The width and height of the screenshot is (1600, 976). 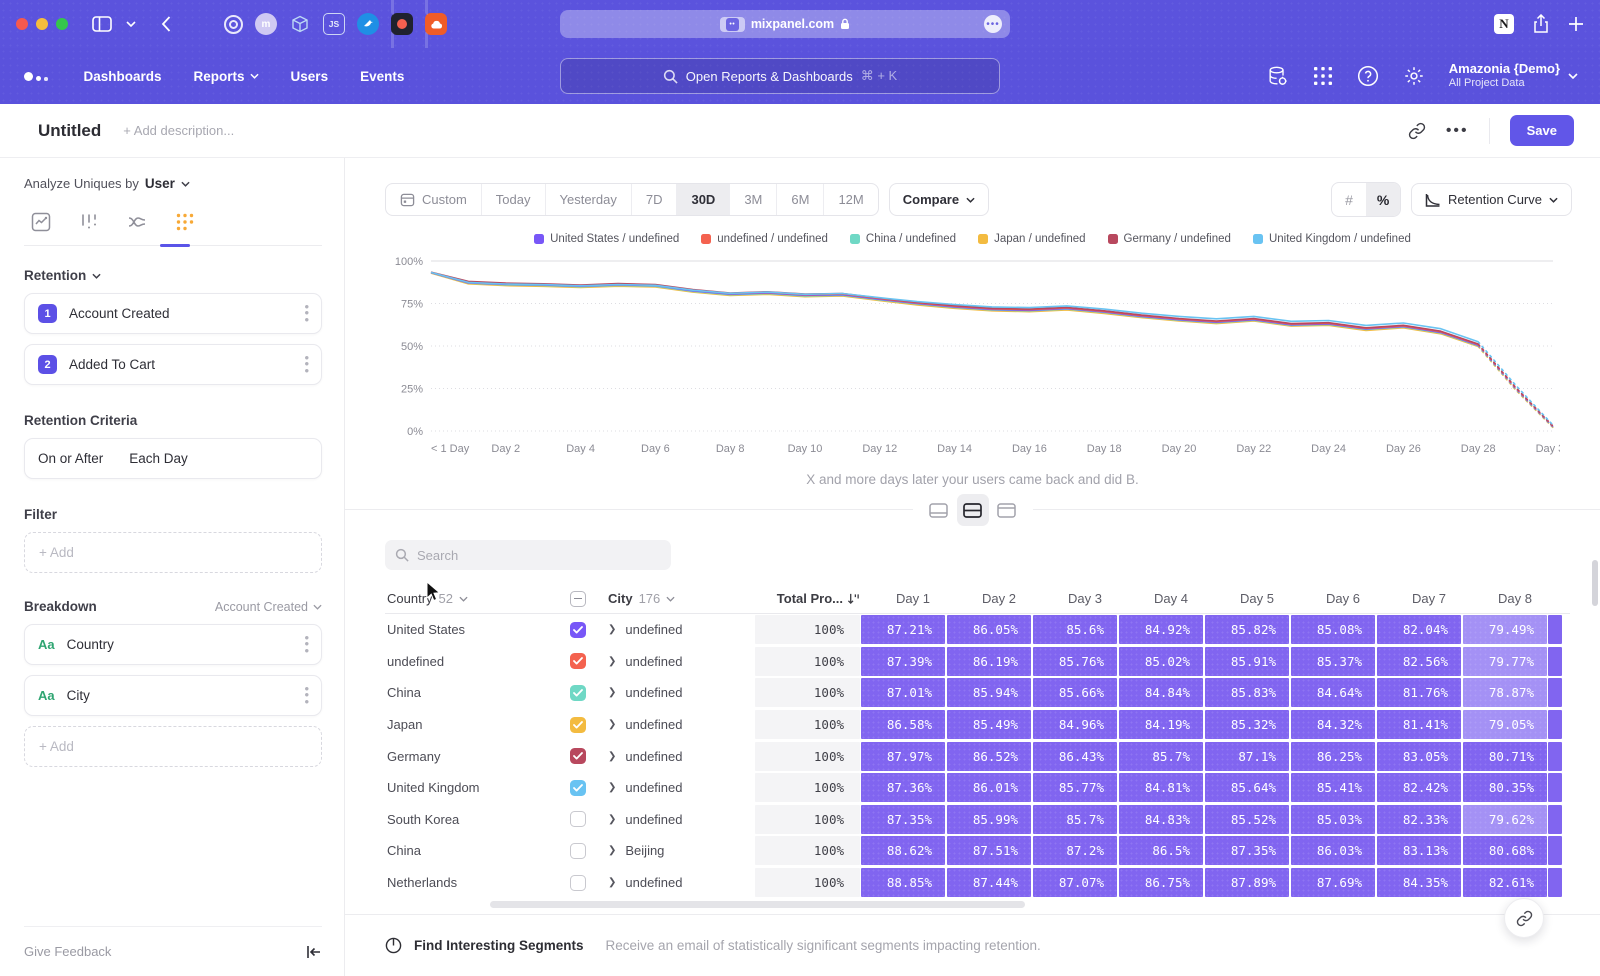 I want to click on range-yesterday: Yesterday, so click(x=589, y=199).